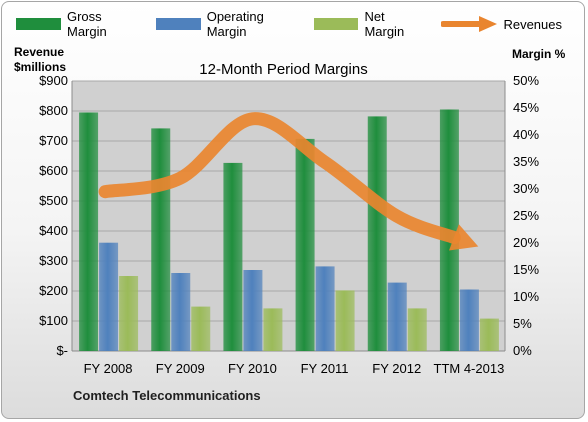  Describe the element at coordinates (526, 269) in the screenshot. I see `y2-tick-label: 15%` at that location.